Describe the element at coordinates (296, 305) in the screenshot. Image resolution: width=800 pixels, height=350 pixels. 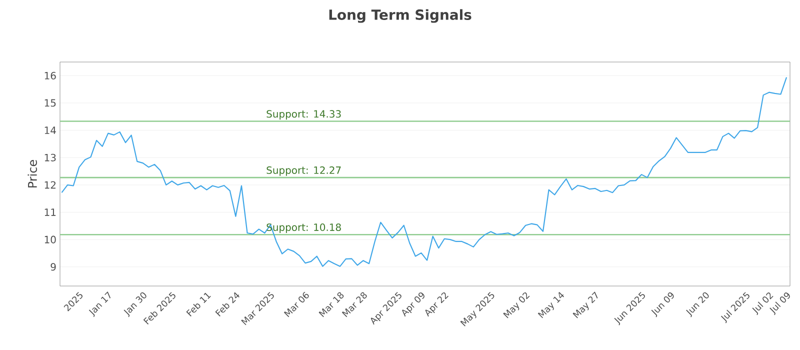
I see `x-tick-label: Mar 06` at that location.